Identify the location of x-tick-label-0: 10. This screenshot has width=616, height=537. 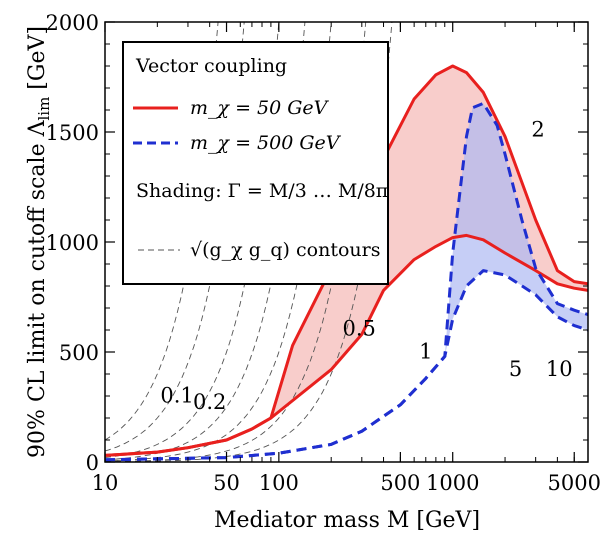
(105, 483).